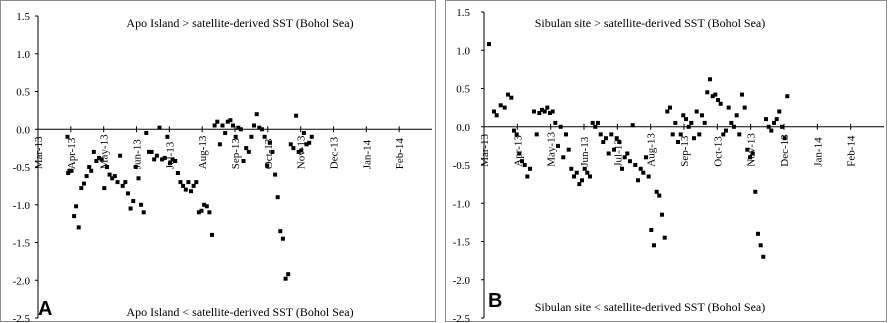  What do you see at coordinates (468, 165) in the screenshot?
I see `panel-b-y-ticks: 1.5 1.0 0.5 0.0 -0.5 -1.0 -1.5 -2.0 -2.5` at bounding box center [468, 165].